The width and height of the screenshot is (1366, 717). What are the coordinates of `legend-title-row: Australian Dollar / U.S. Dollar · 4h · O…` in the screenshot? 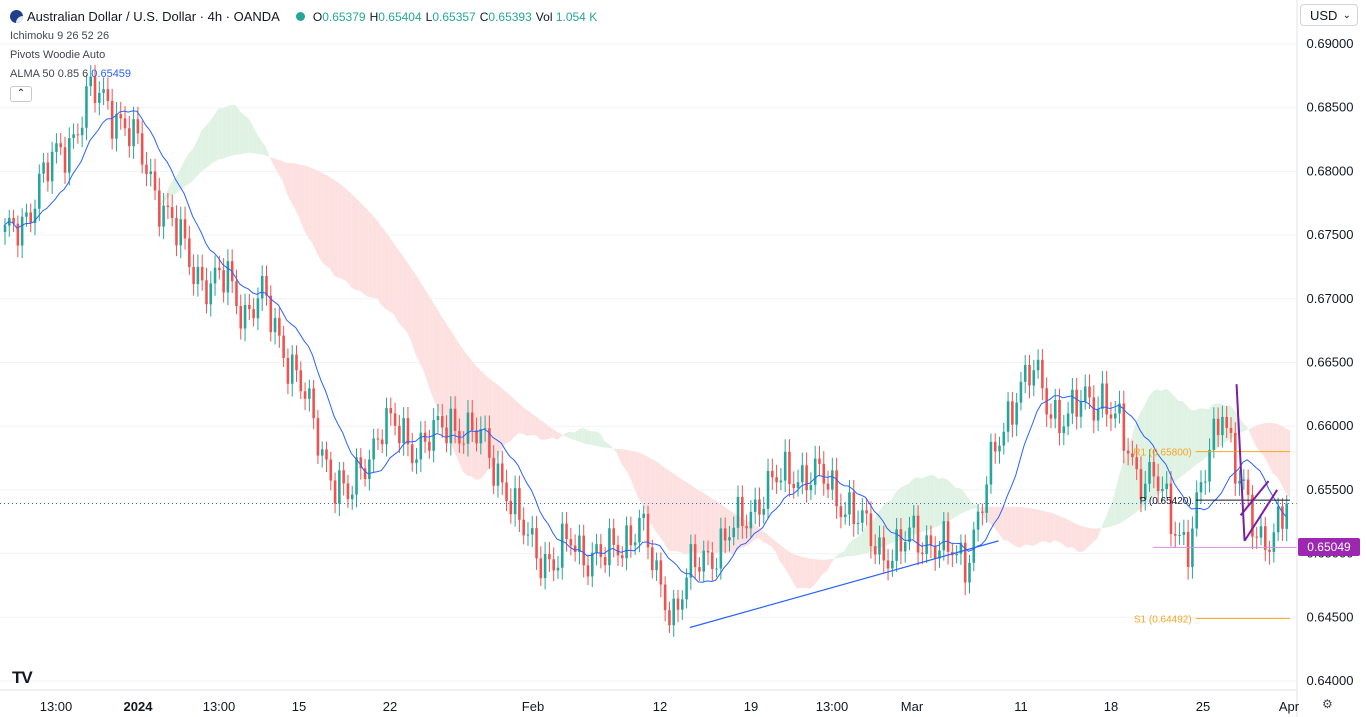 It's located at (305, 16).